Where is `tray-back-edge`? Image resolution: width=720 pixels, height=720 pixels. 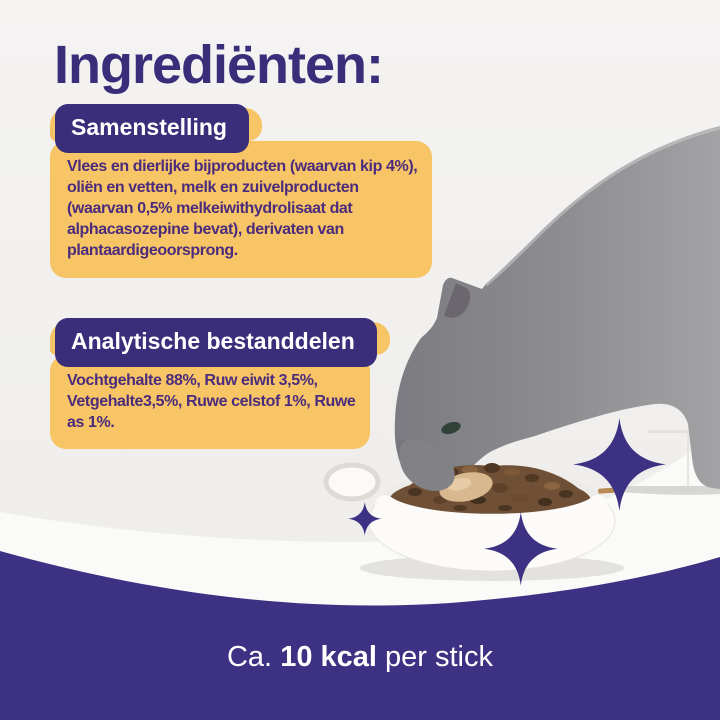 tray-back-edge is located at coordinates (684, 431).